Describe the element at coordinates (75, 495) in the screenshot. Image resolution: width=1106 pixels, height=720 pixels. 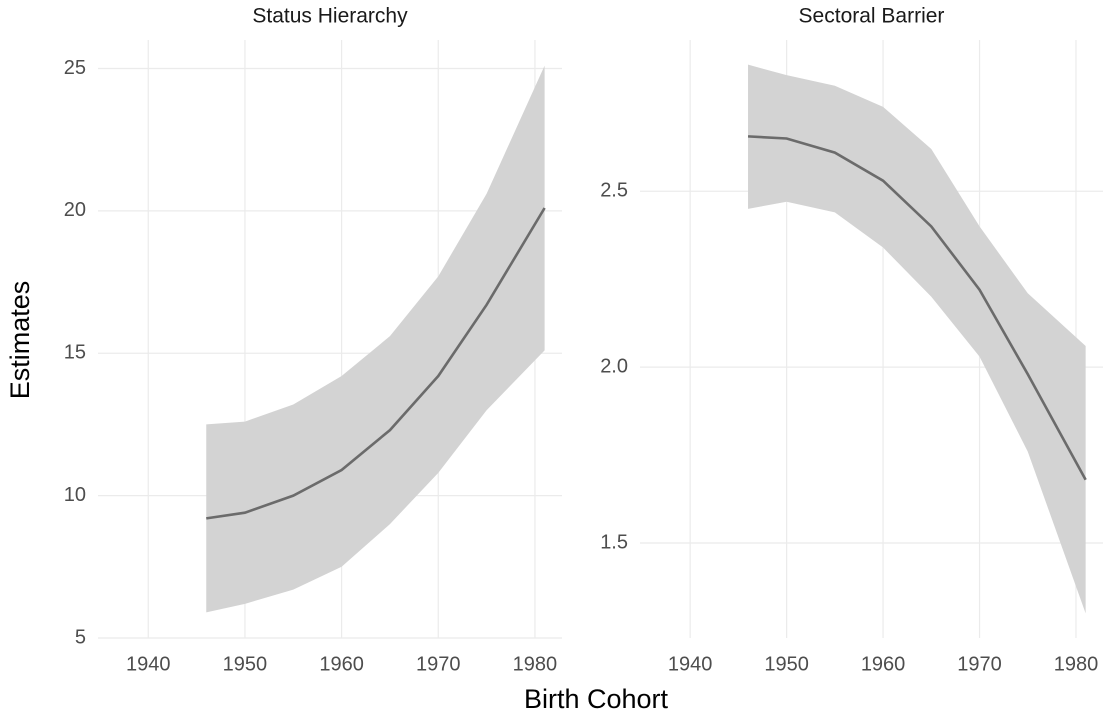
I see `y-tick-label: 10` at that location.